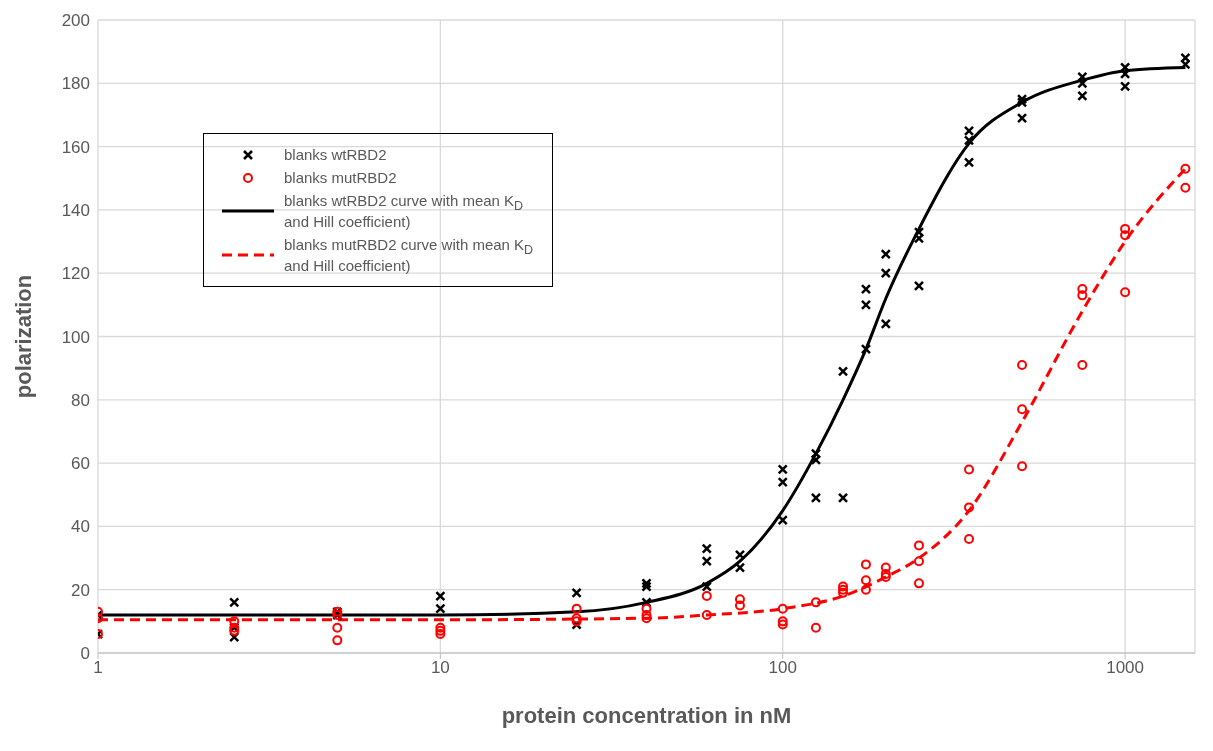 Image resolution: width=1213 pixels, height=751 pixels. Describe the element at coordinates (646, 715) in the screenshot. I see `x-axis-title: protein concentration in nM` at that location.